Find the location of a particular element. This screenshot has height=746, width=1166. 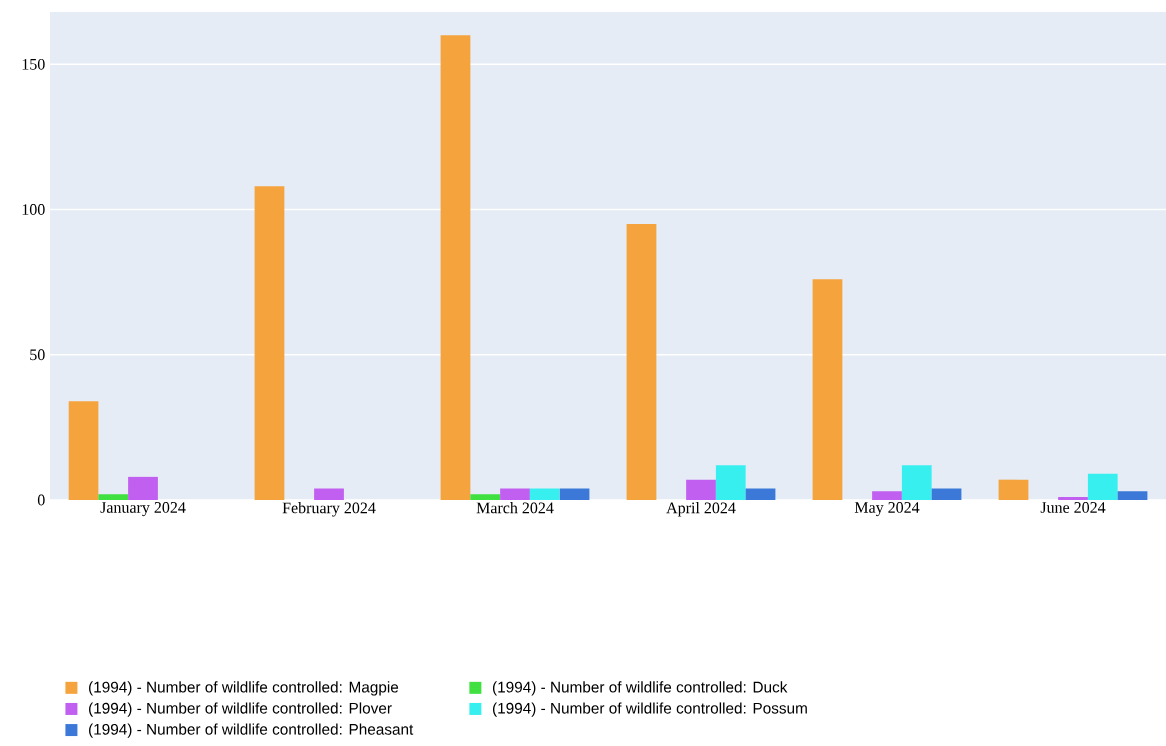

legend-label: (1994) - Number of wildlife controlled: Pheasant is located at coordinates (251, 730).